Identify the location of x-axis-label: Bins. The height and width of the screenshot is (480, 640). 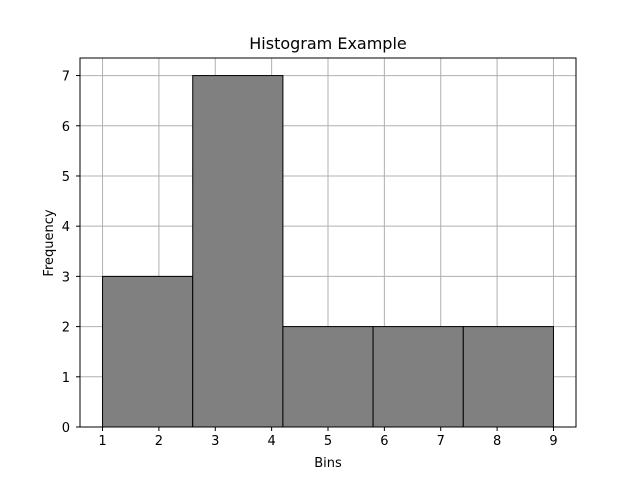
(328, 463).